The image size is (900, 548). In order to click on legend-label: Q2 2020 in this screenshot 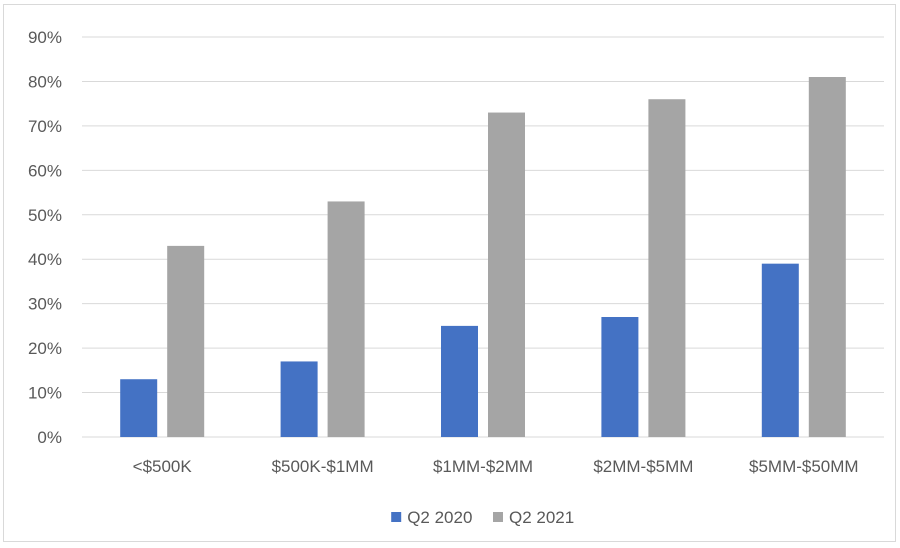, I will do `click(439, 517)`.